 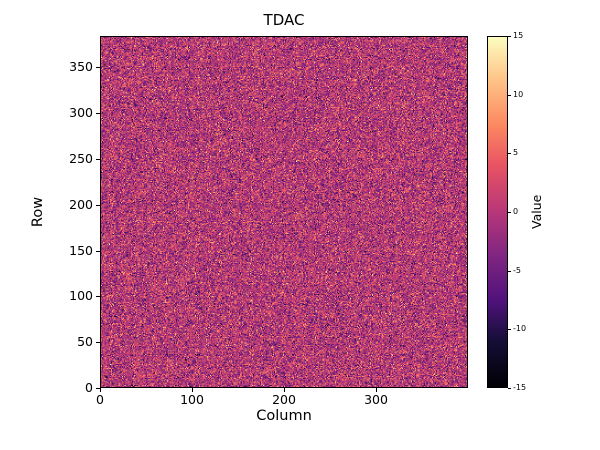 I want to click on x-tick-label: 300, so click(x=376, y=399).